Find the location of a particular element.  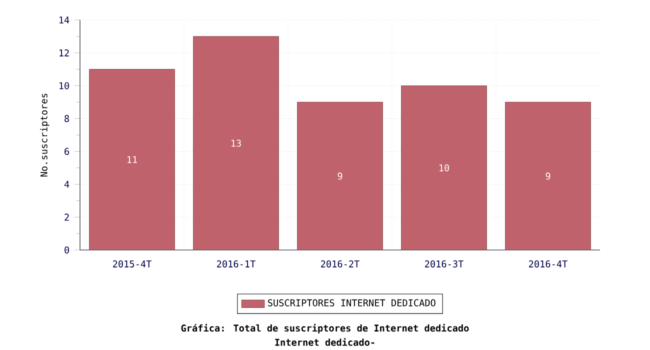

data-label: 10 is located at coordinates (445, 168).